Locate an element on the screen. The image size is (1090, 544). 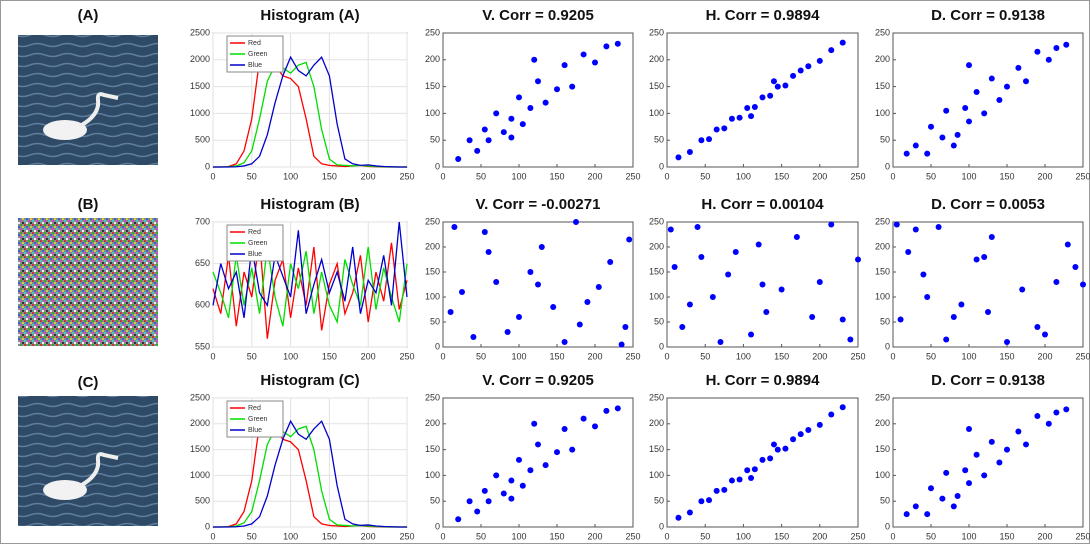
y-tick-label: 500 is located at coordinates (202, 140).